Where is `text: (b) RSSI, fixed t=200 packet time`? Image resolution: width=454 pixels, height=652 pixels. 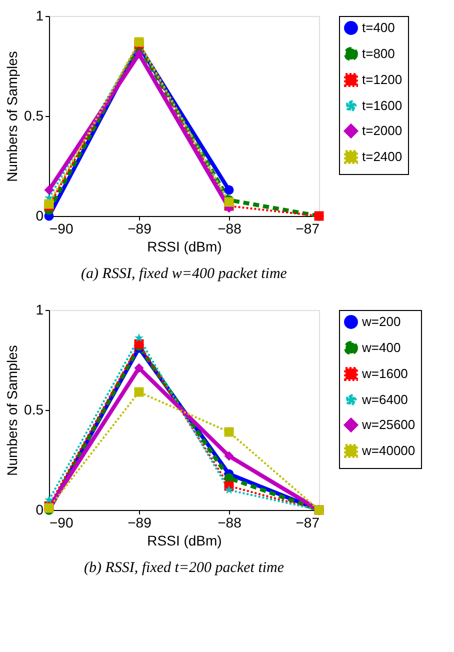
text: (b) RSSI, fixed t=200 packet time is located at coordinates (184, 568).